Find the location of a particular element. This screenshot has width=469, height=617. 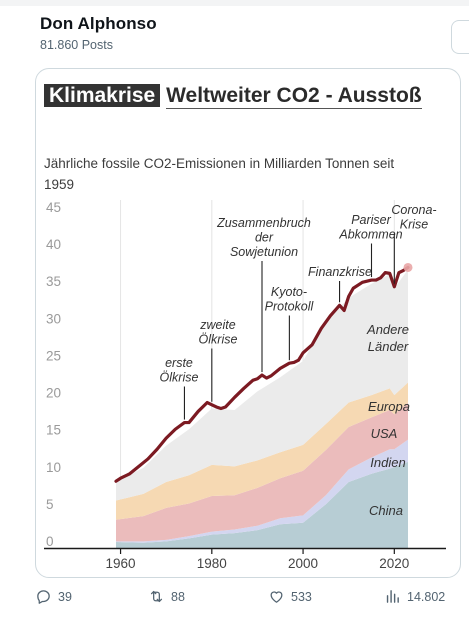

y-tick-label: 45 is located at coordinates (53, 207).